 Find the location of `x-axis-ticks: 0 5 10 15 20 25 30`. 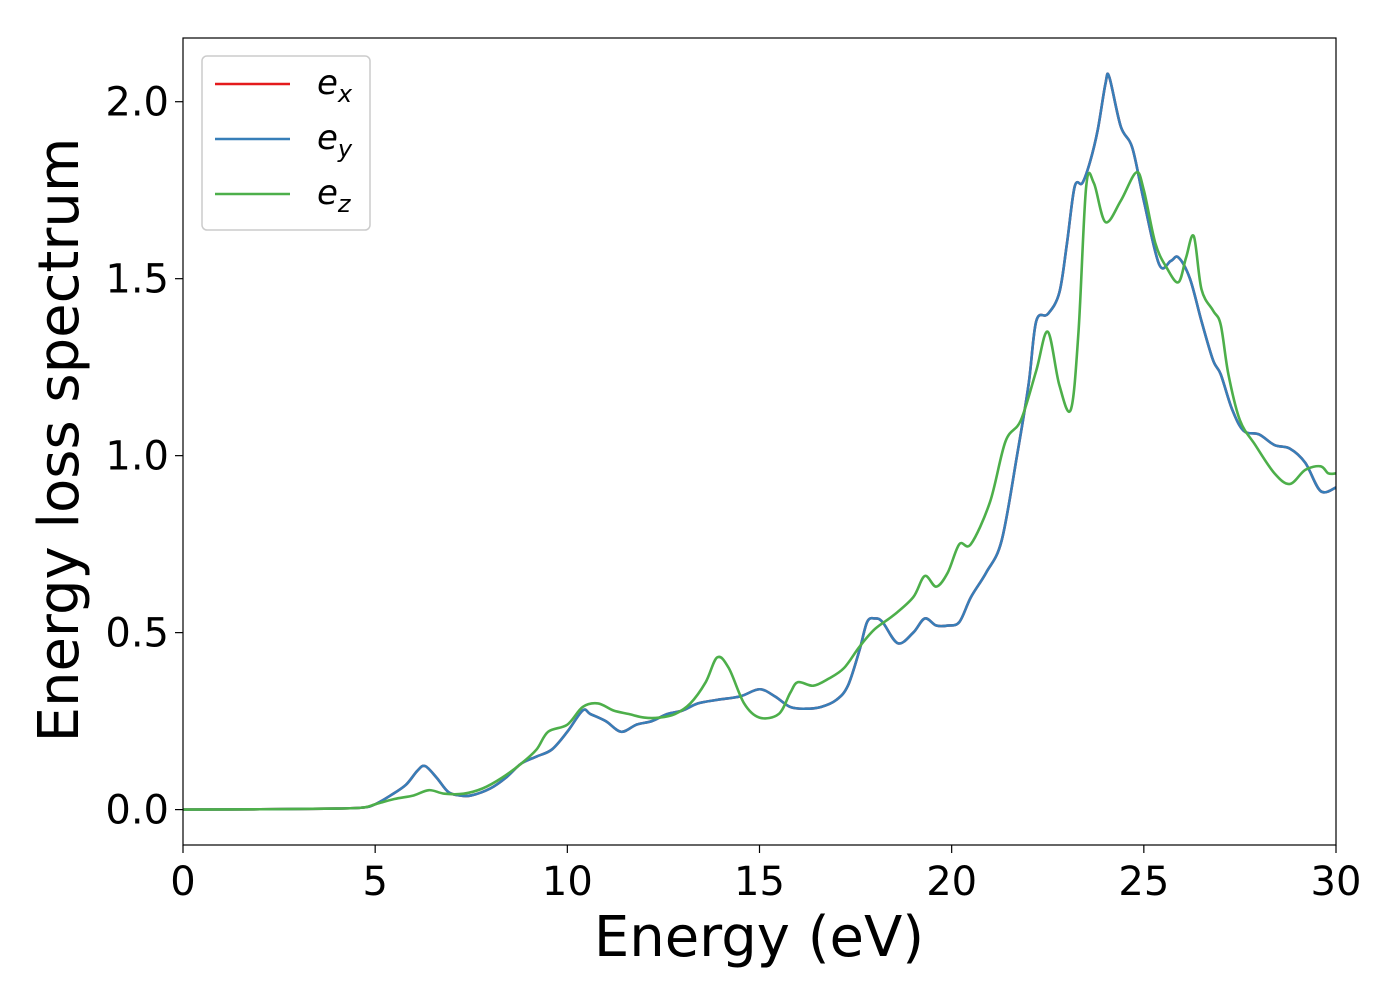

x-axis-ticks: 0 5 10 15 20 25 30 is located at coordinates (765, 875).